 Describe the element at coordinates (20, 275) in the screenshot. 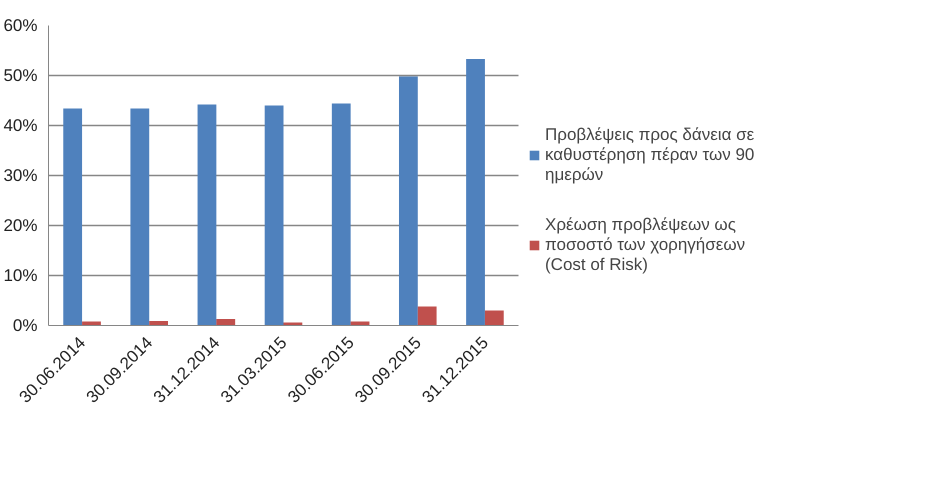

I see `y-tick-label: 10%` at that location.